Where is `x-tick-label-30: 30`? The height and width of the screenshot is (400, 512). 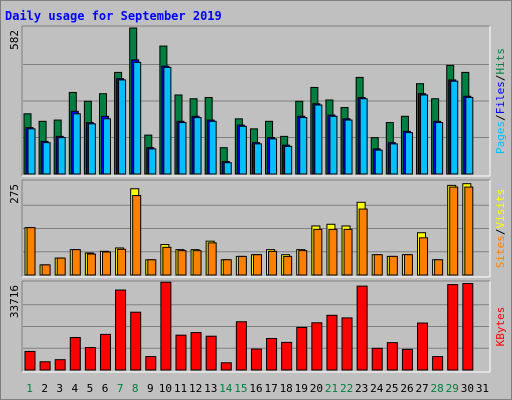
x-tick-label-30: 30 is located at coordinates (467, 388).